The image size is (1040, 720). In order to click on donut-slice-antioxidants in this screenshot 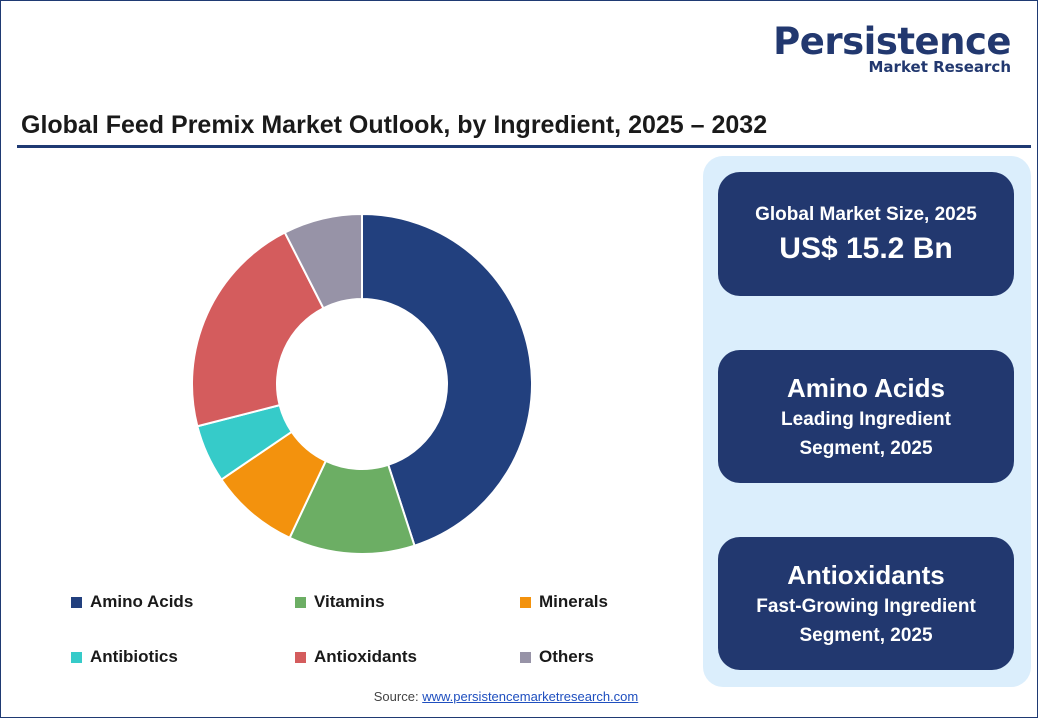, I will do `click(258, 329)`.